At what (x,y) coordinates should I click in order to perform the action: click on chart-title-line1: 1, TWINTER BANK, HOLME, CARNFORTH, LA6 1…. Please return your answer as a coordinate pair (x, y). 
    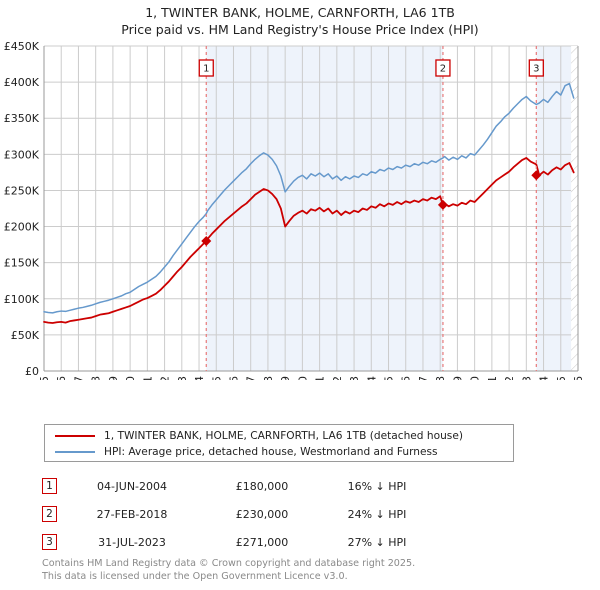
    Looking at the image, I should click on (300, 12).